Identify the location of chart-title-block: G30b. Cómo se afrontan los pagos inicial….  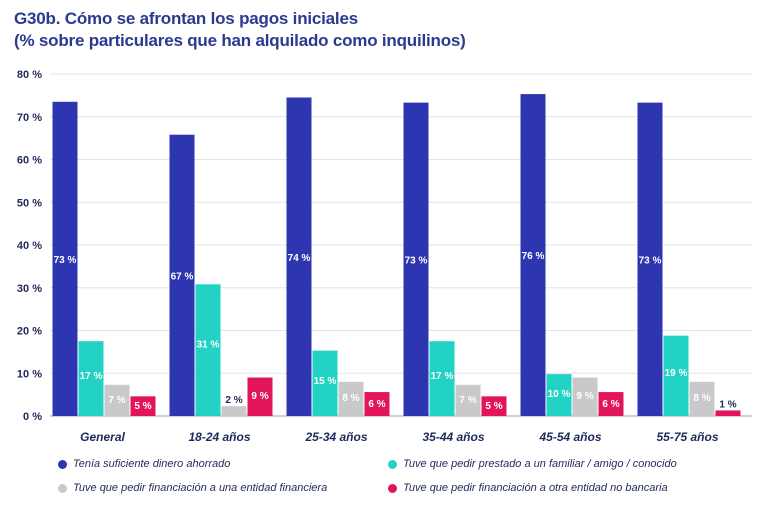
(240, 30).